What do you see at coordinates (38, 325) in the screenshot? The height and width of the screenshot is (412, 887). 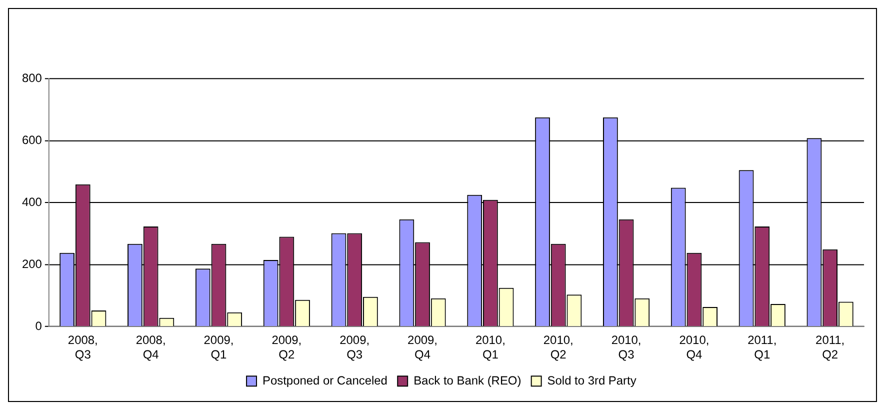 I see `y-tick-label: 0` at bounding box center [38, 325].